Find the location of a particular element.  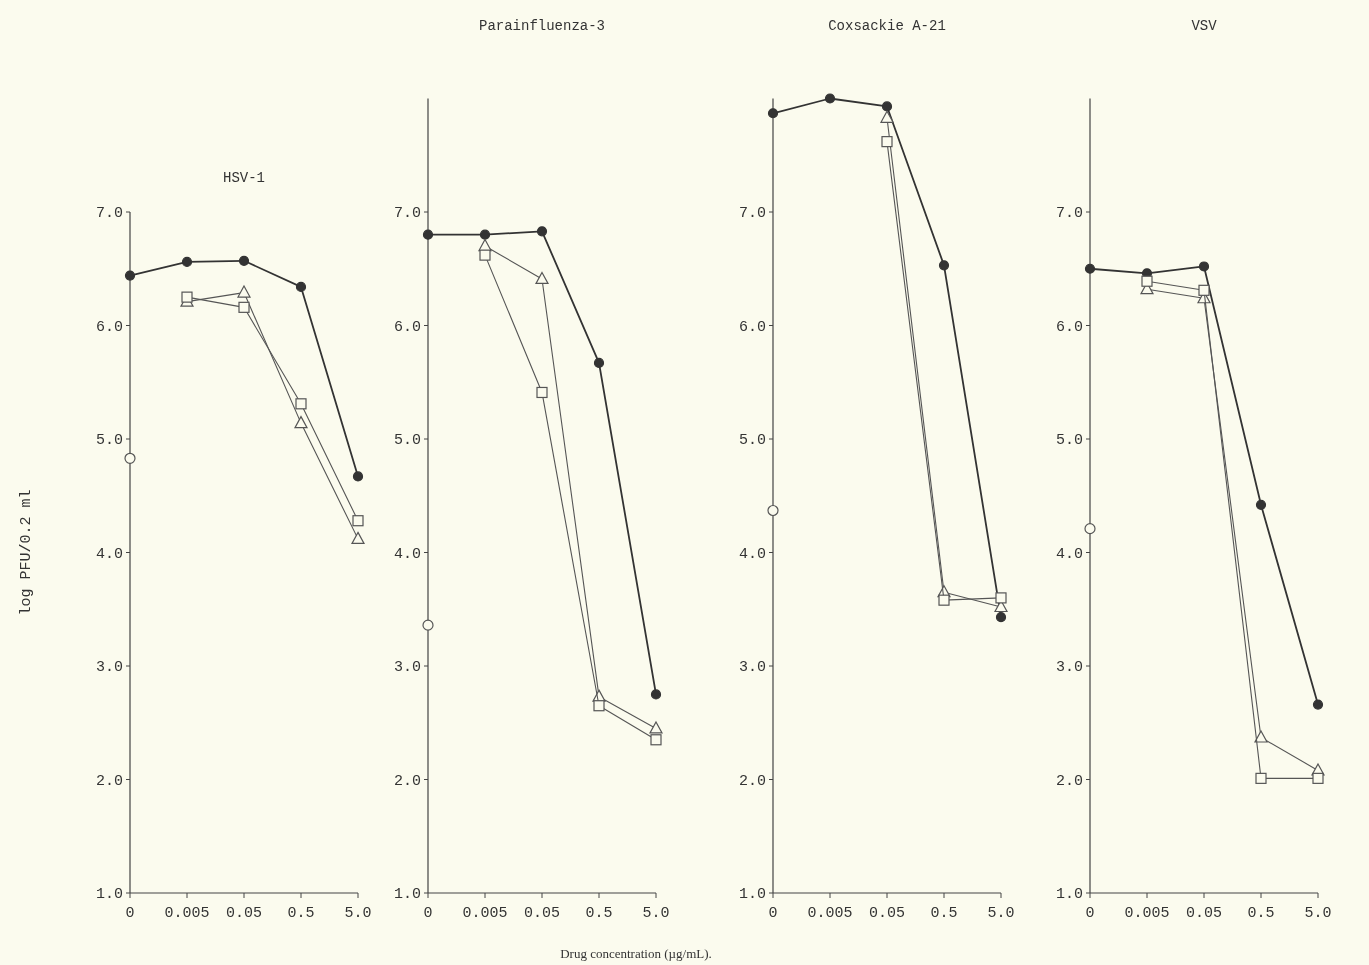

chart-title: Coxsackie A-21 is located at coordinates (887, 26).